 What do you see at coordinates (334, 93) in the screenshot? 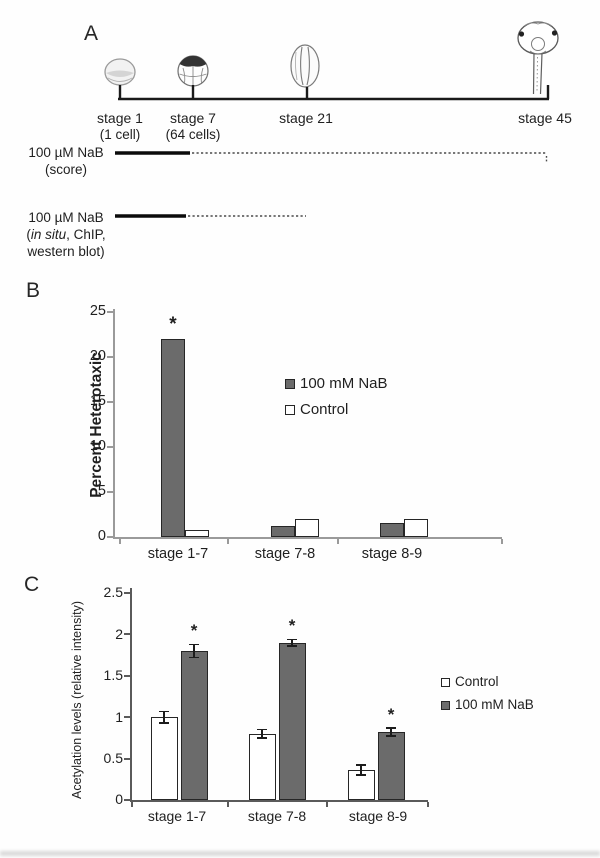
I see `timeline` at bounding box center [334, 93].